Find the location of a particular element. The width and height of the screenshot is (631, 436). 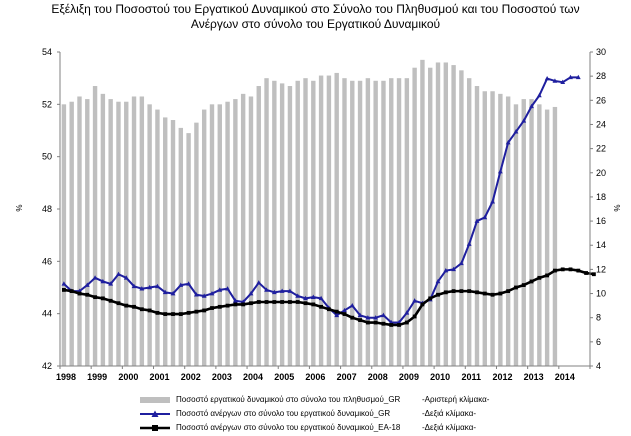

right-axis-tick-label: 12 is located at coordinates (601, 269).